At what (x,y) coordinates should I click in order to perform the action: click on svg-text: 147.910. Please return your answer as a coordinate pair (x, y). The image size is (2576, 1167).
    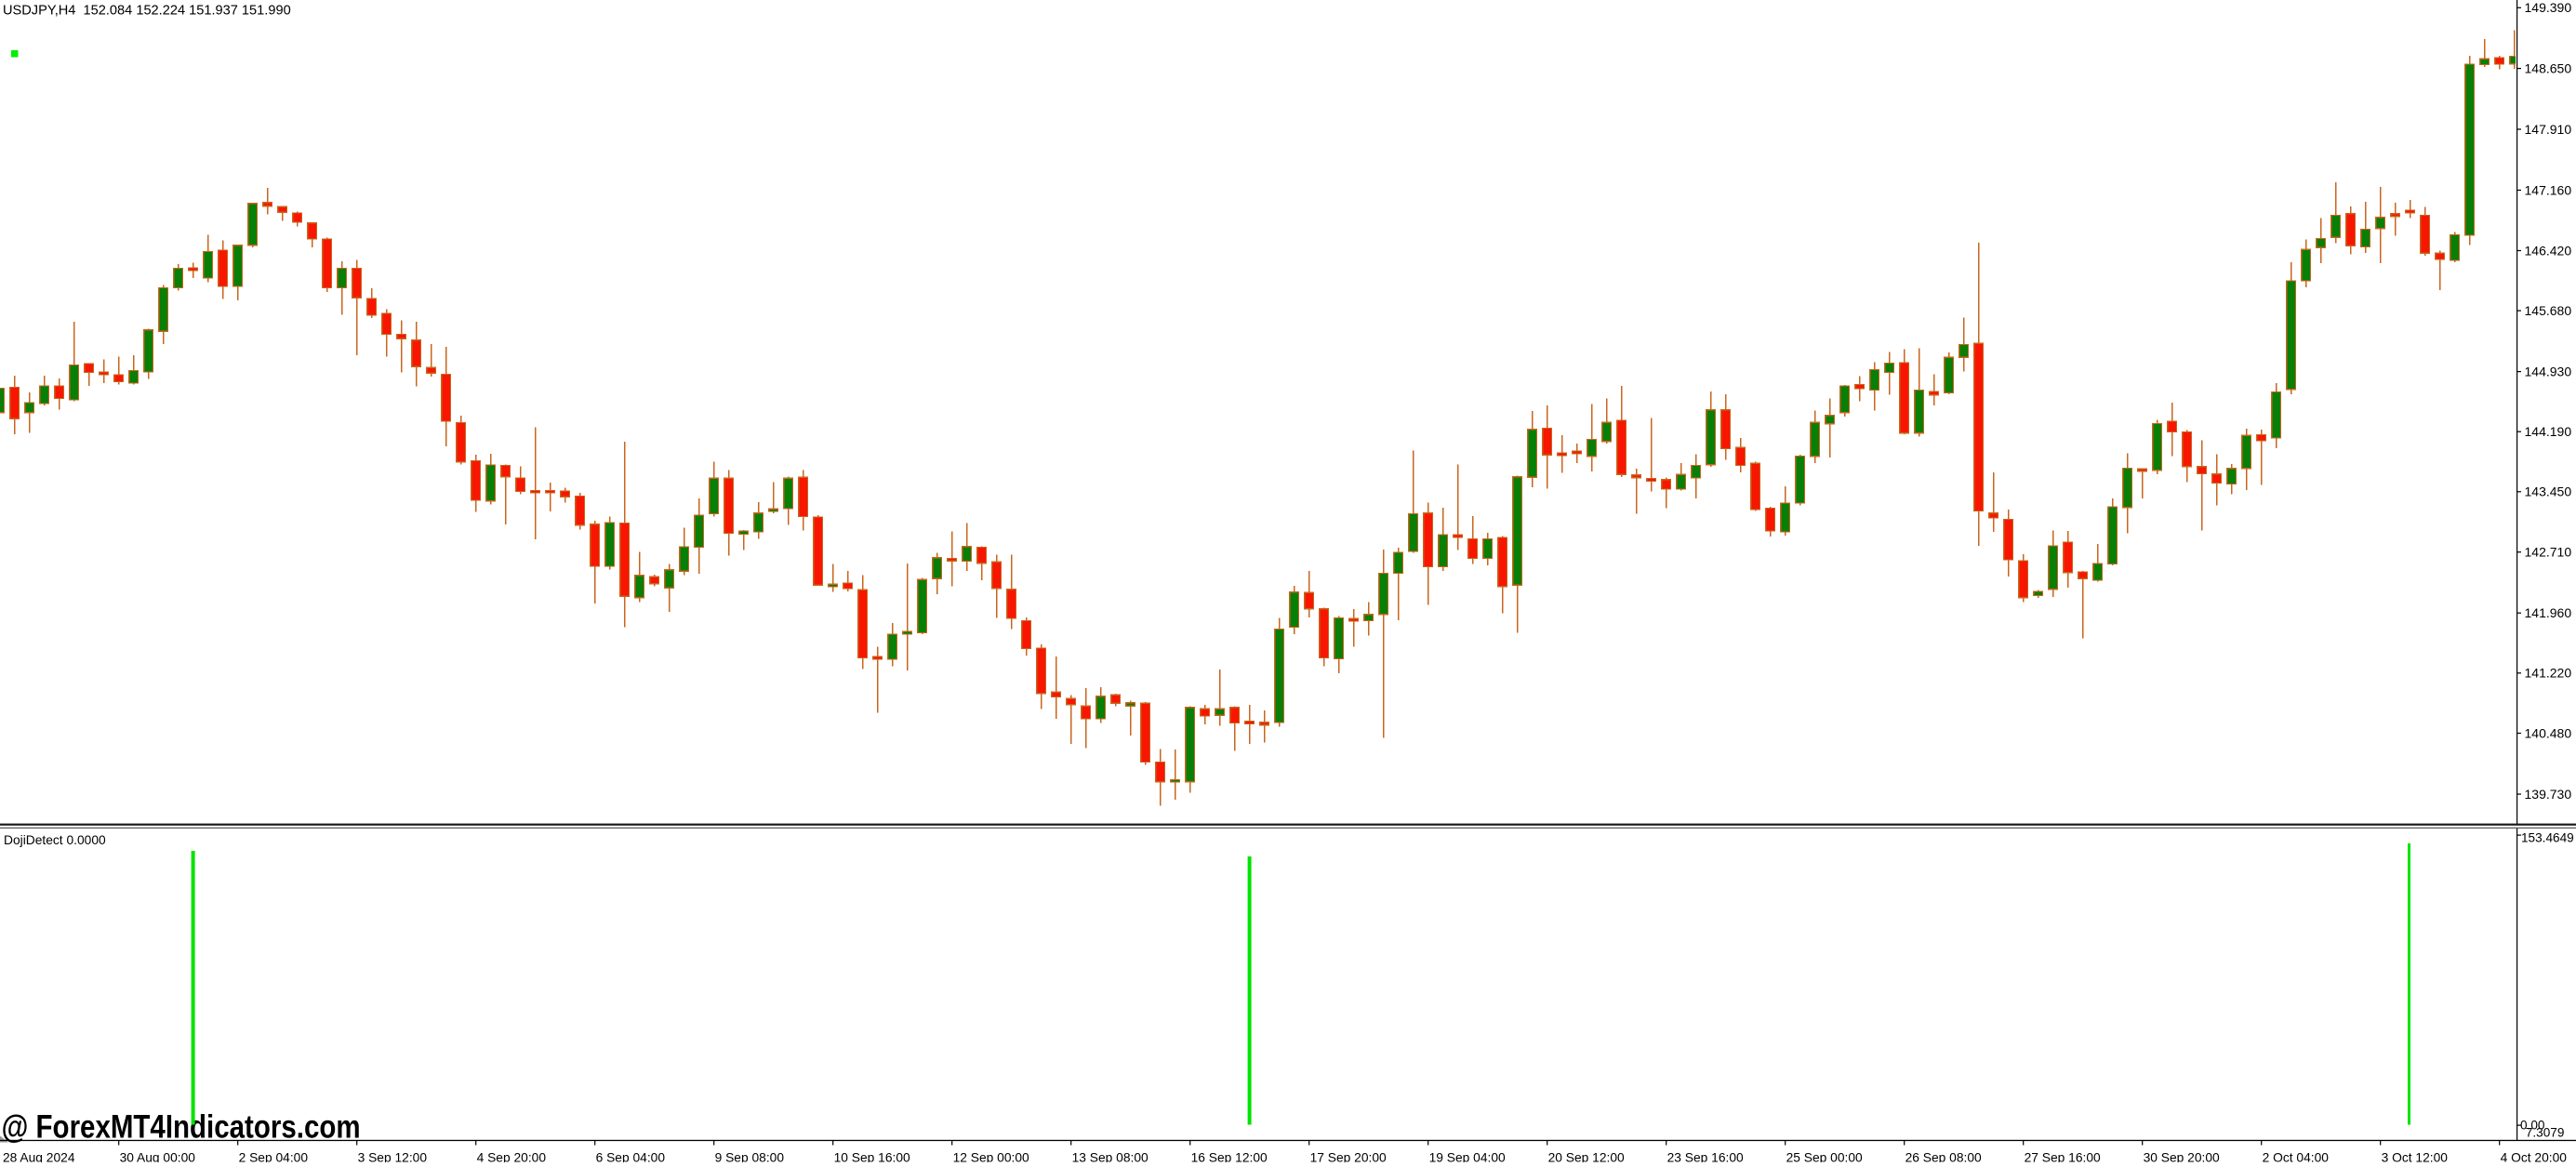
    Looking at the image, I should click on (2548, 129).